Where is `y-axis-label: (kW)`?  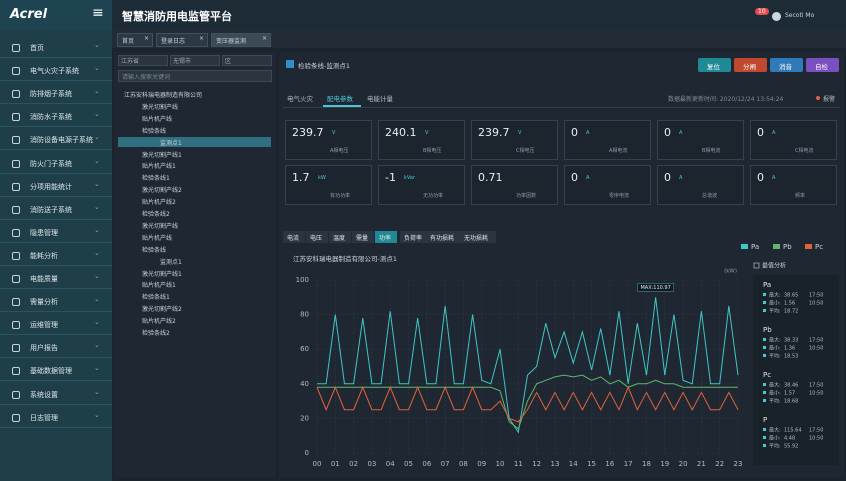
y-axis-label: (kW) is located at coordinates (730, 272).